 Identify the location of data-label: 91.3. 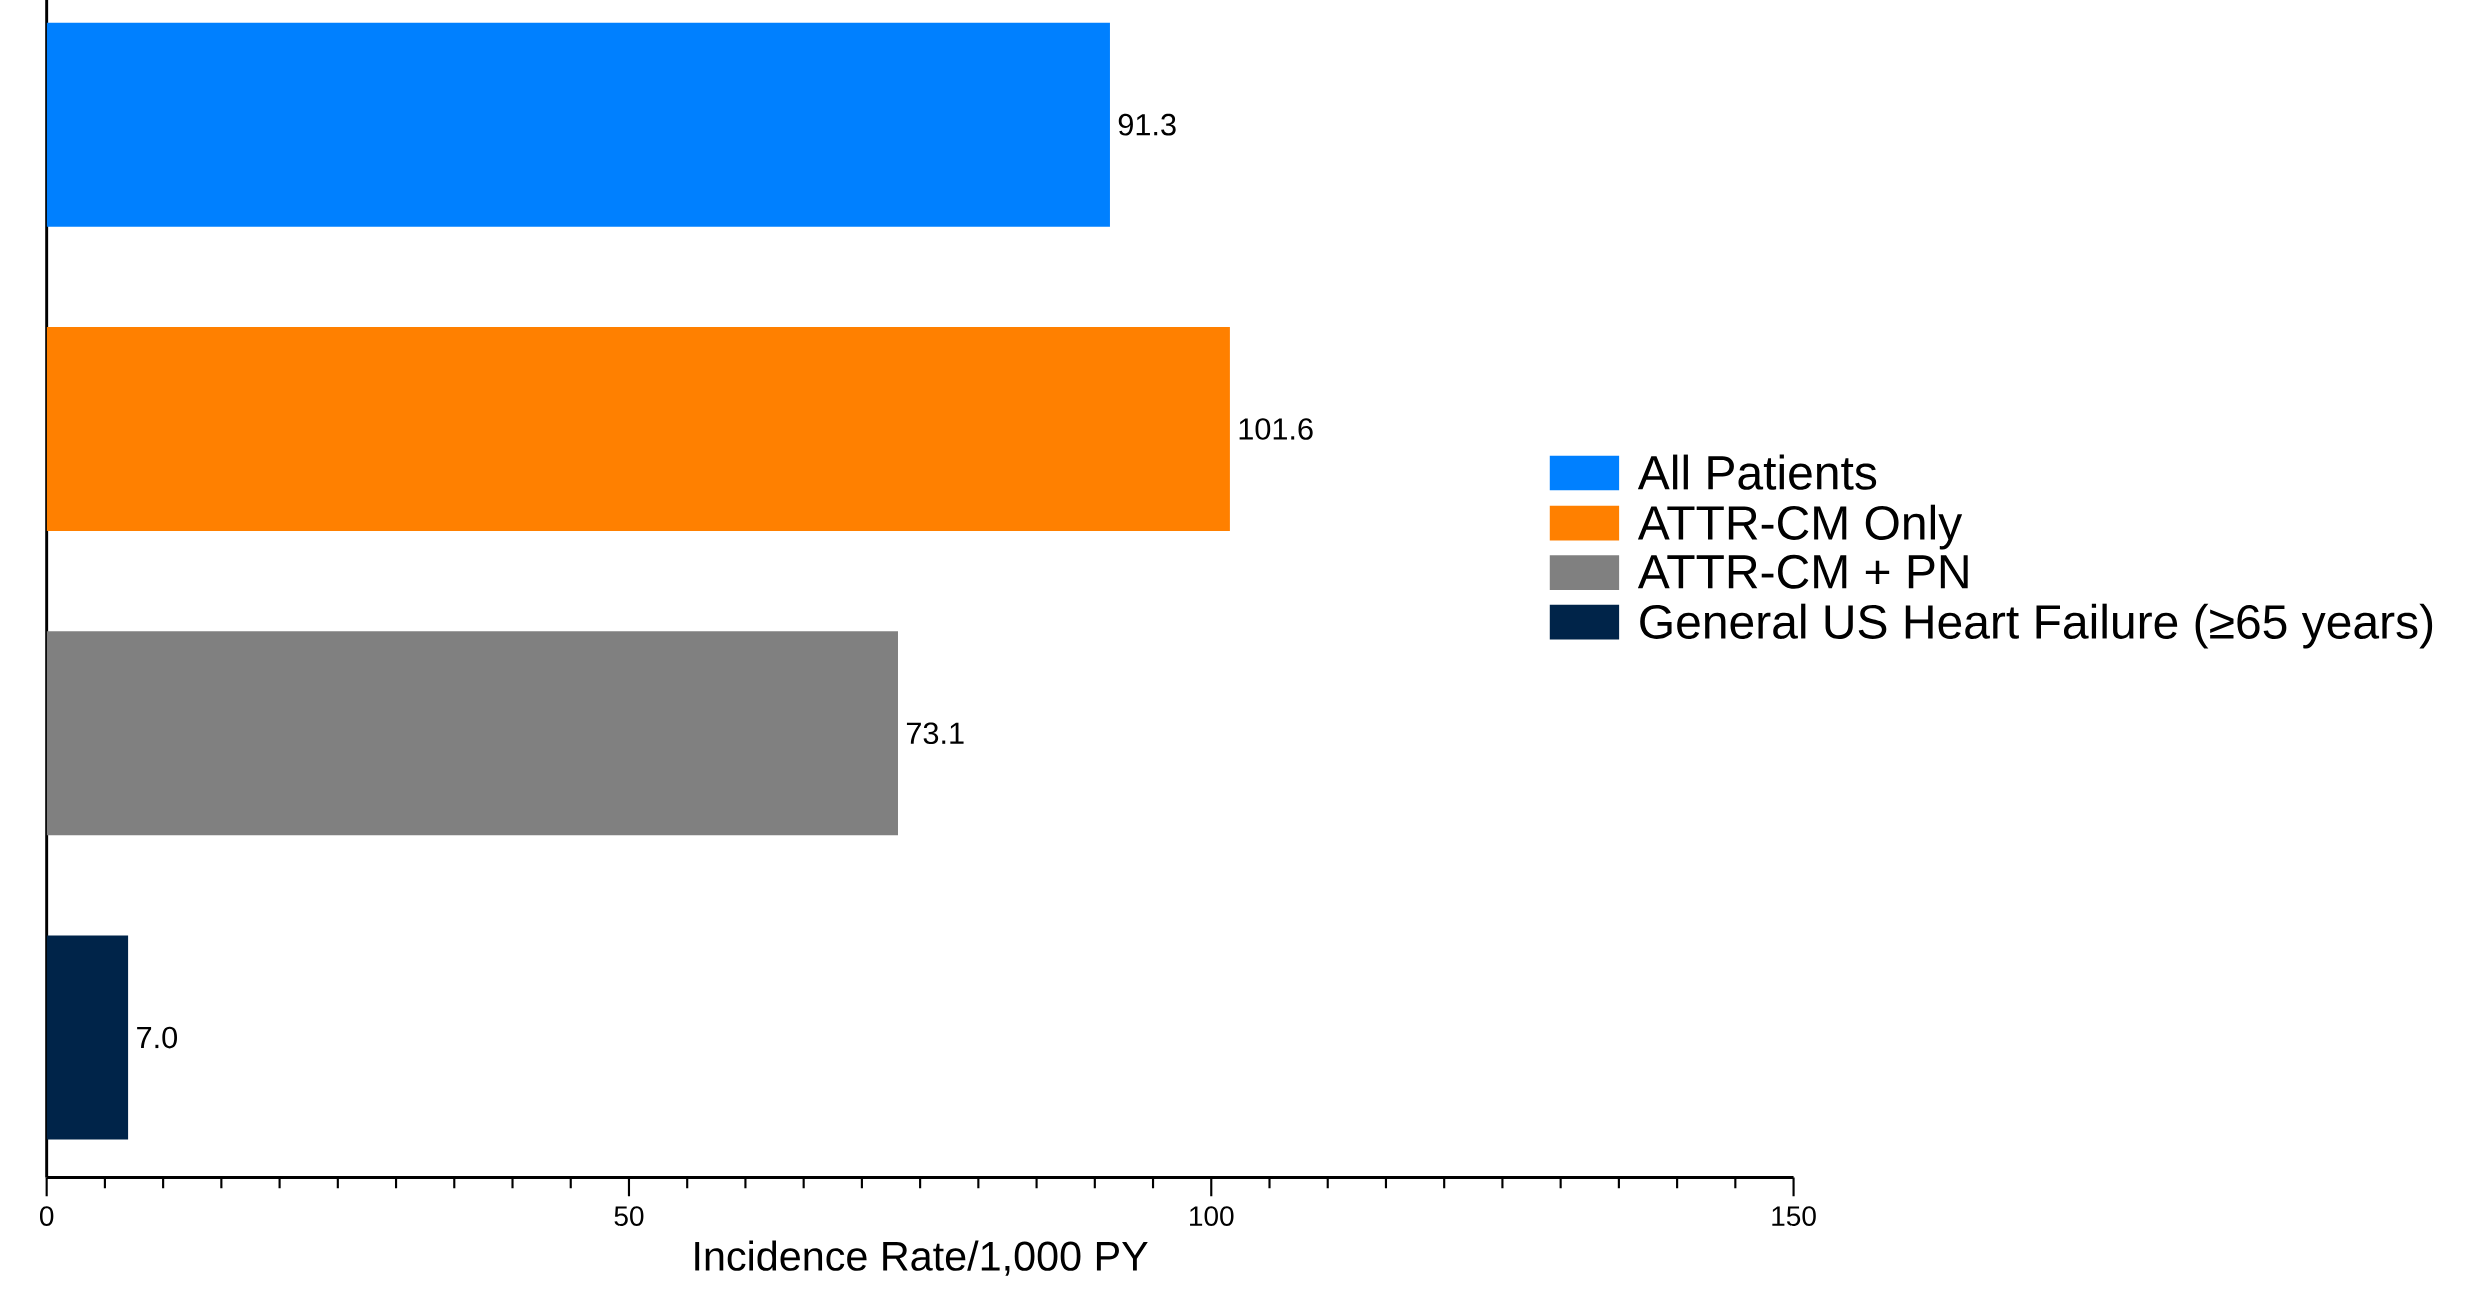
(1147, 124).